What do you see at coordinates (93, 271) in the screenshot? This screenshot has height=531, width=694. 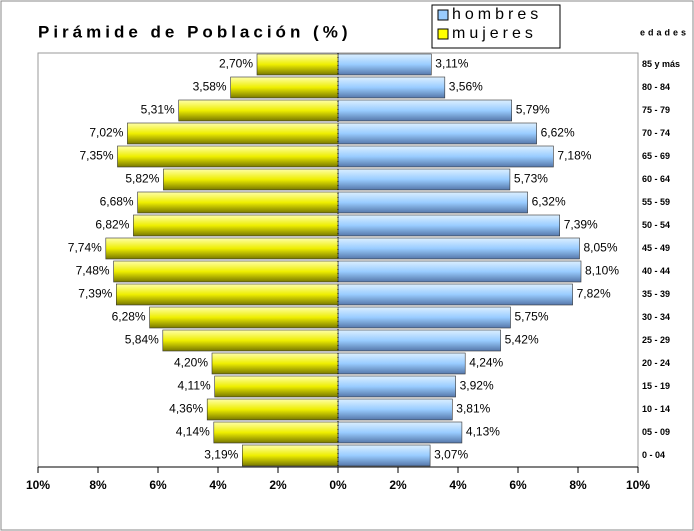 I see `data-label: 7,48%` at bounding box center [93, 271].